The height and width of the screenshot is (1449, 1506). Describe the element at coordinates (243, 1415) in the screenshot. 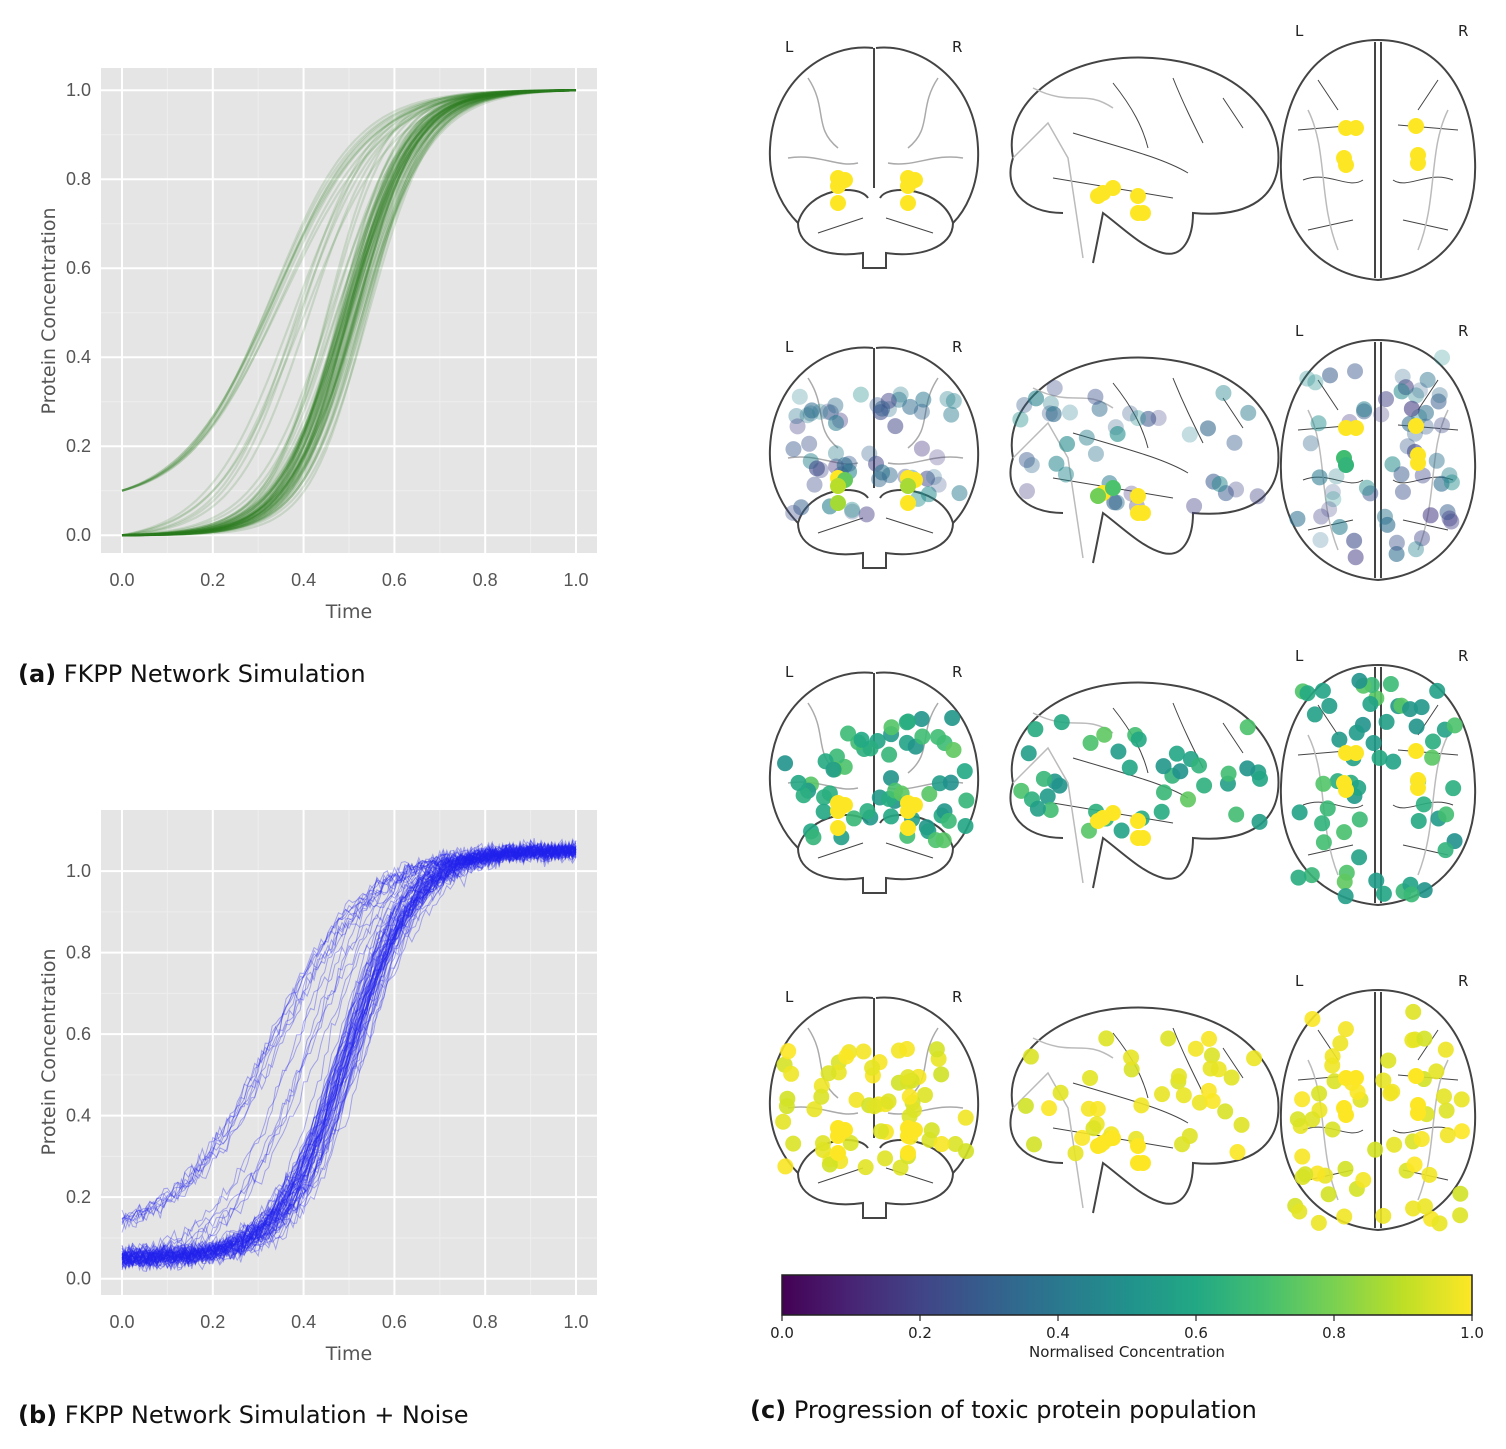

I see `caption-b: (b) FKPP Network Simulation + Noise` at that location.